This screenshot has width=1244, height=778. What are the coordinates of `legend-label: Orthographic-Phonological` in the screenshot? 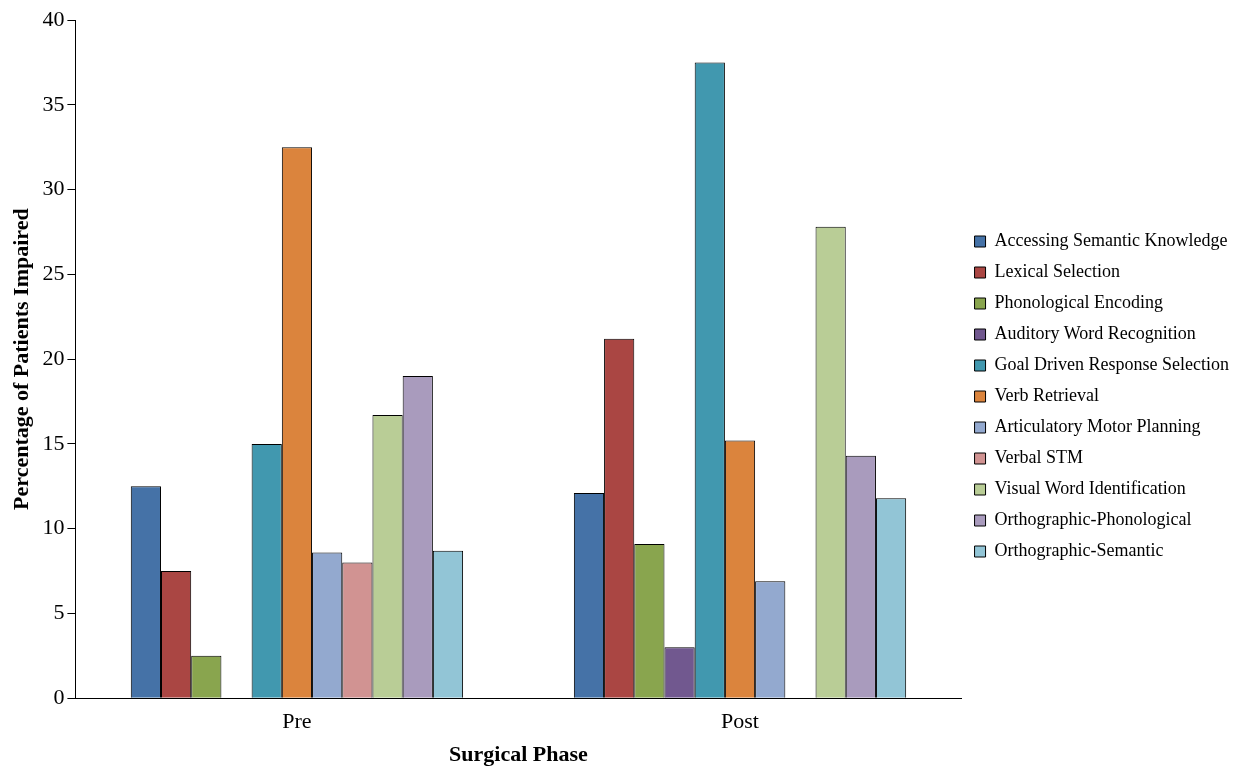 It's located at (1093, 519).